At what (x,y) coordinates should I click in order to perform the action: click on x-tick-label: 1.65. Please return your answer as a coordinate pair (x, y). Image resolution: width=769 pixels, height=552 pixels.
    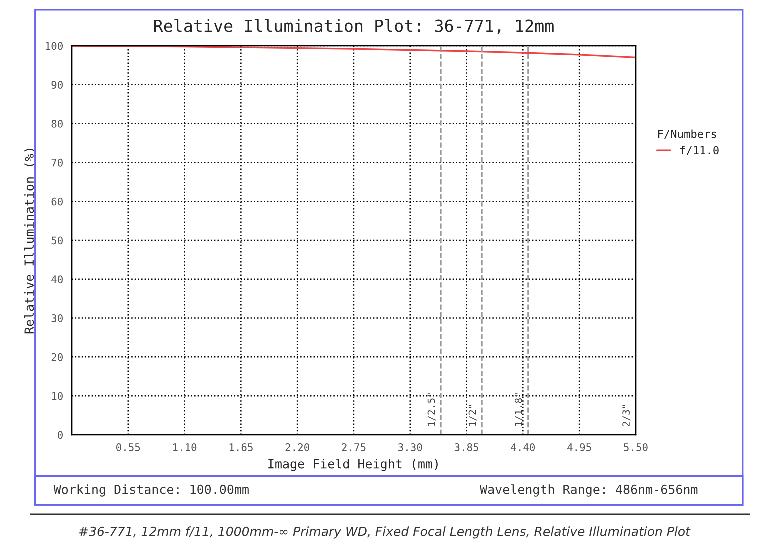
    Looking at the image, I should click on (241, 448).